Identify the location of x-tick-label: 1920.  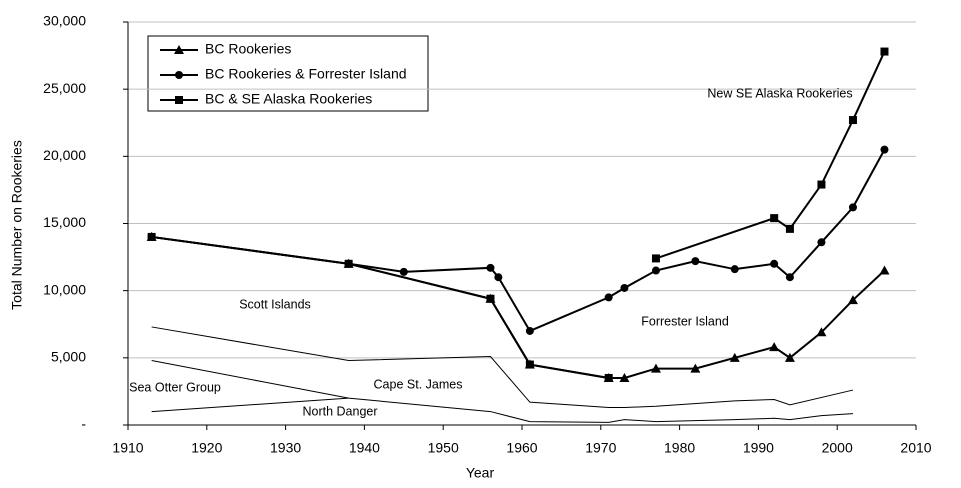
(206, 448).